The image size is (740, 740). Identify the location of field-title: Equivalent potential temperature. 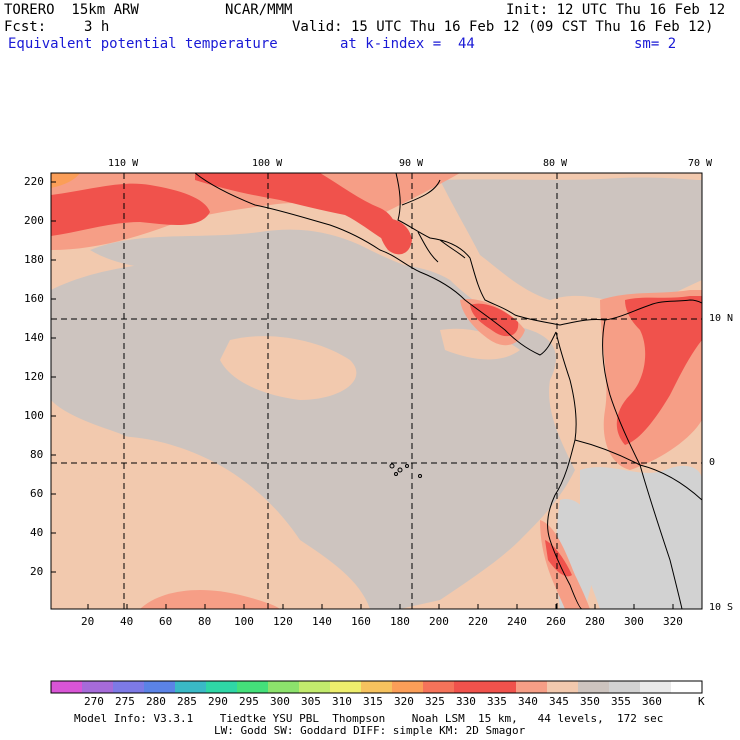
(143, 44).